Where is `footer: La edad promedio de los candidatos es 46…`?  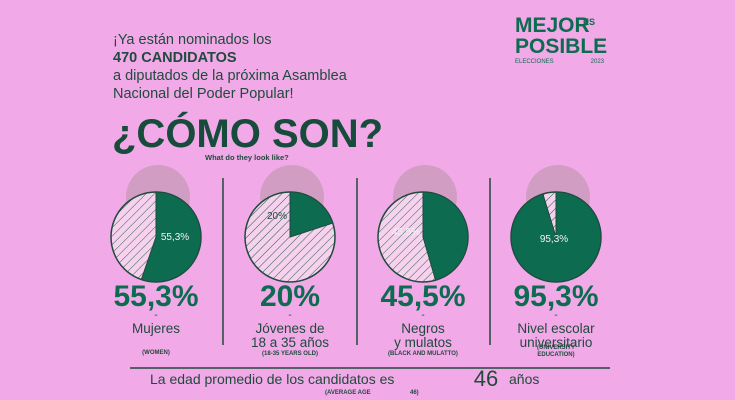
footer: La edad promedio de los candidatos es 46… is located at coordinates (344, 381).